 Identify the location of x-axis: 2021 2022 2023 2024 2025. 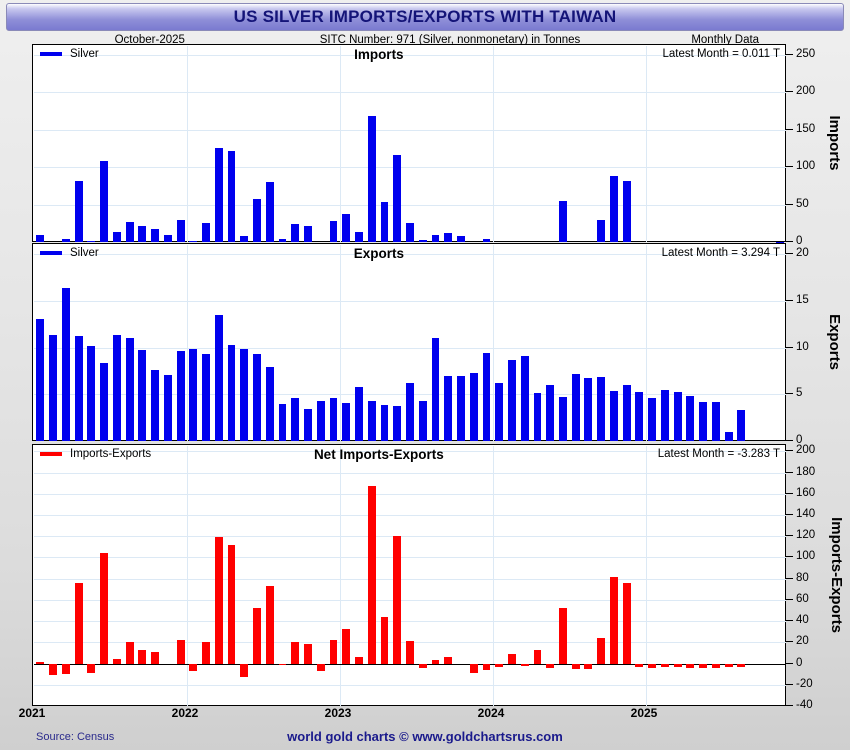
(402, 715).